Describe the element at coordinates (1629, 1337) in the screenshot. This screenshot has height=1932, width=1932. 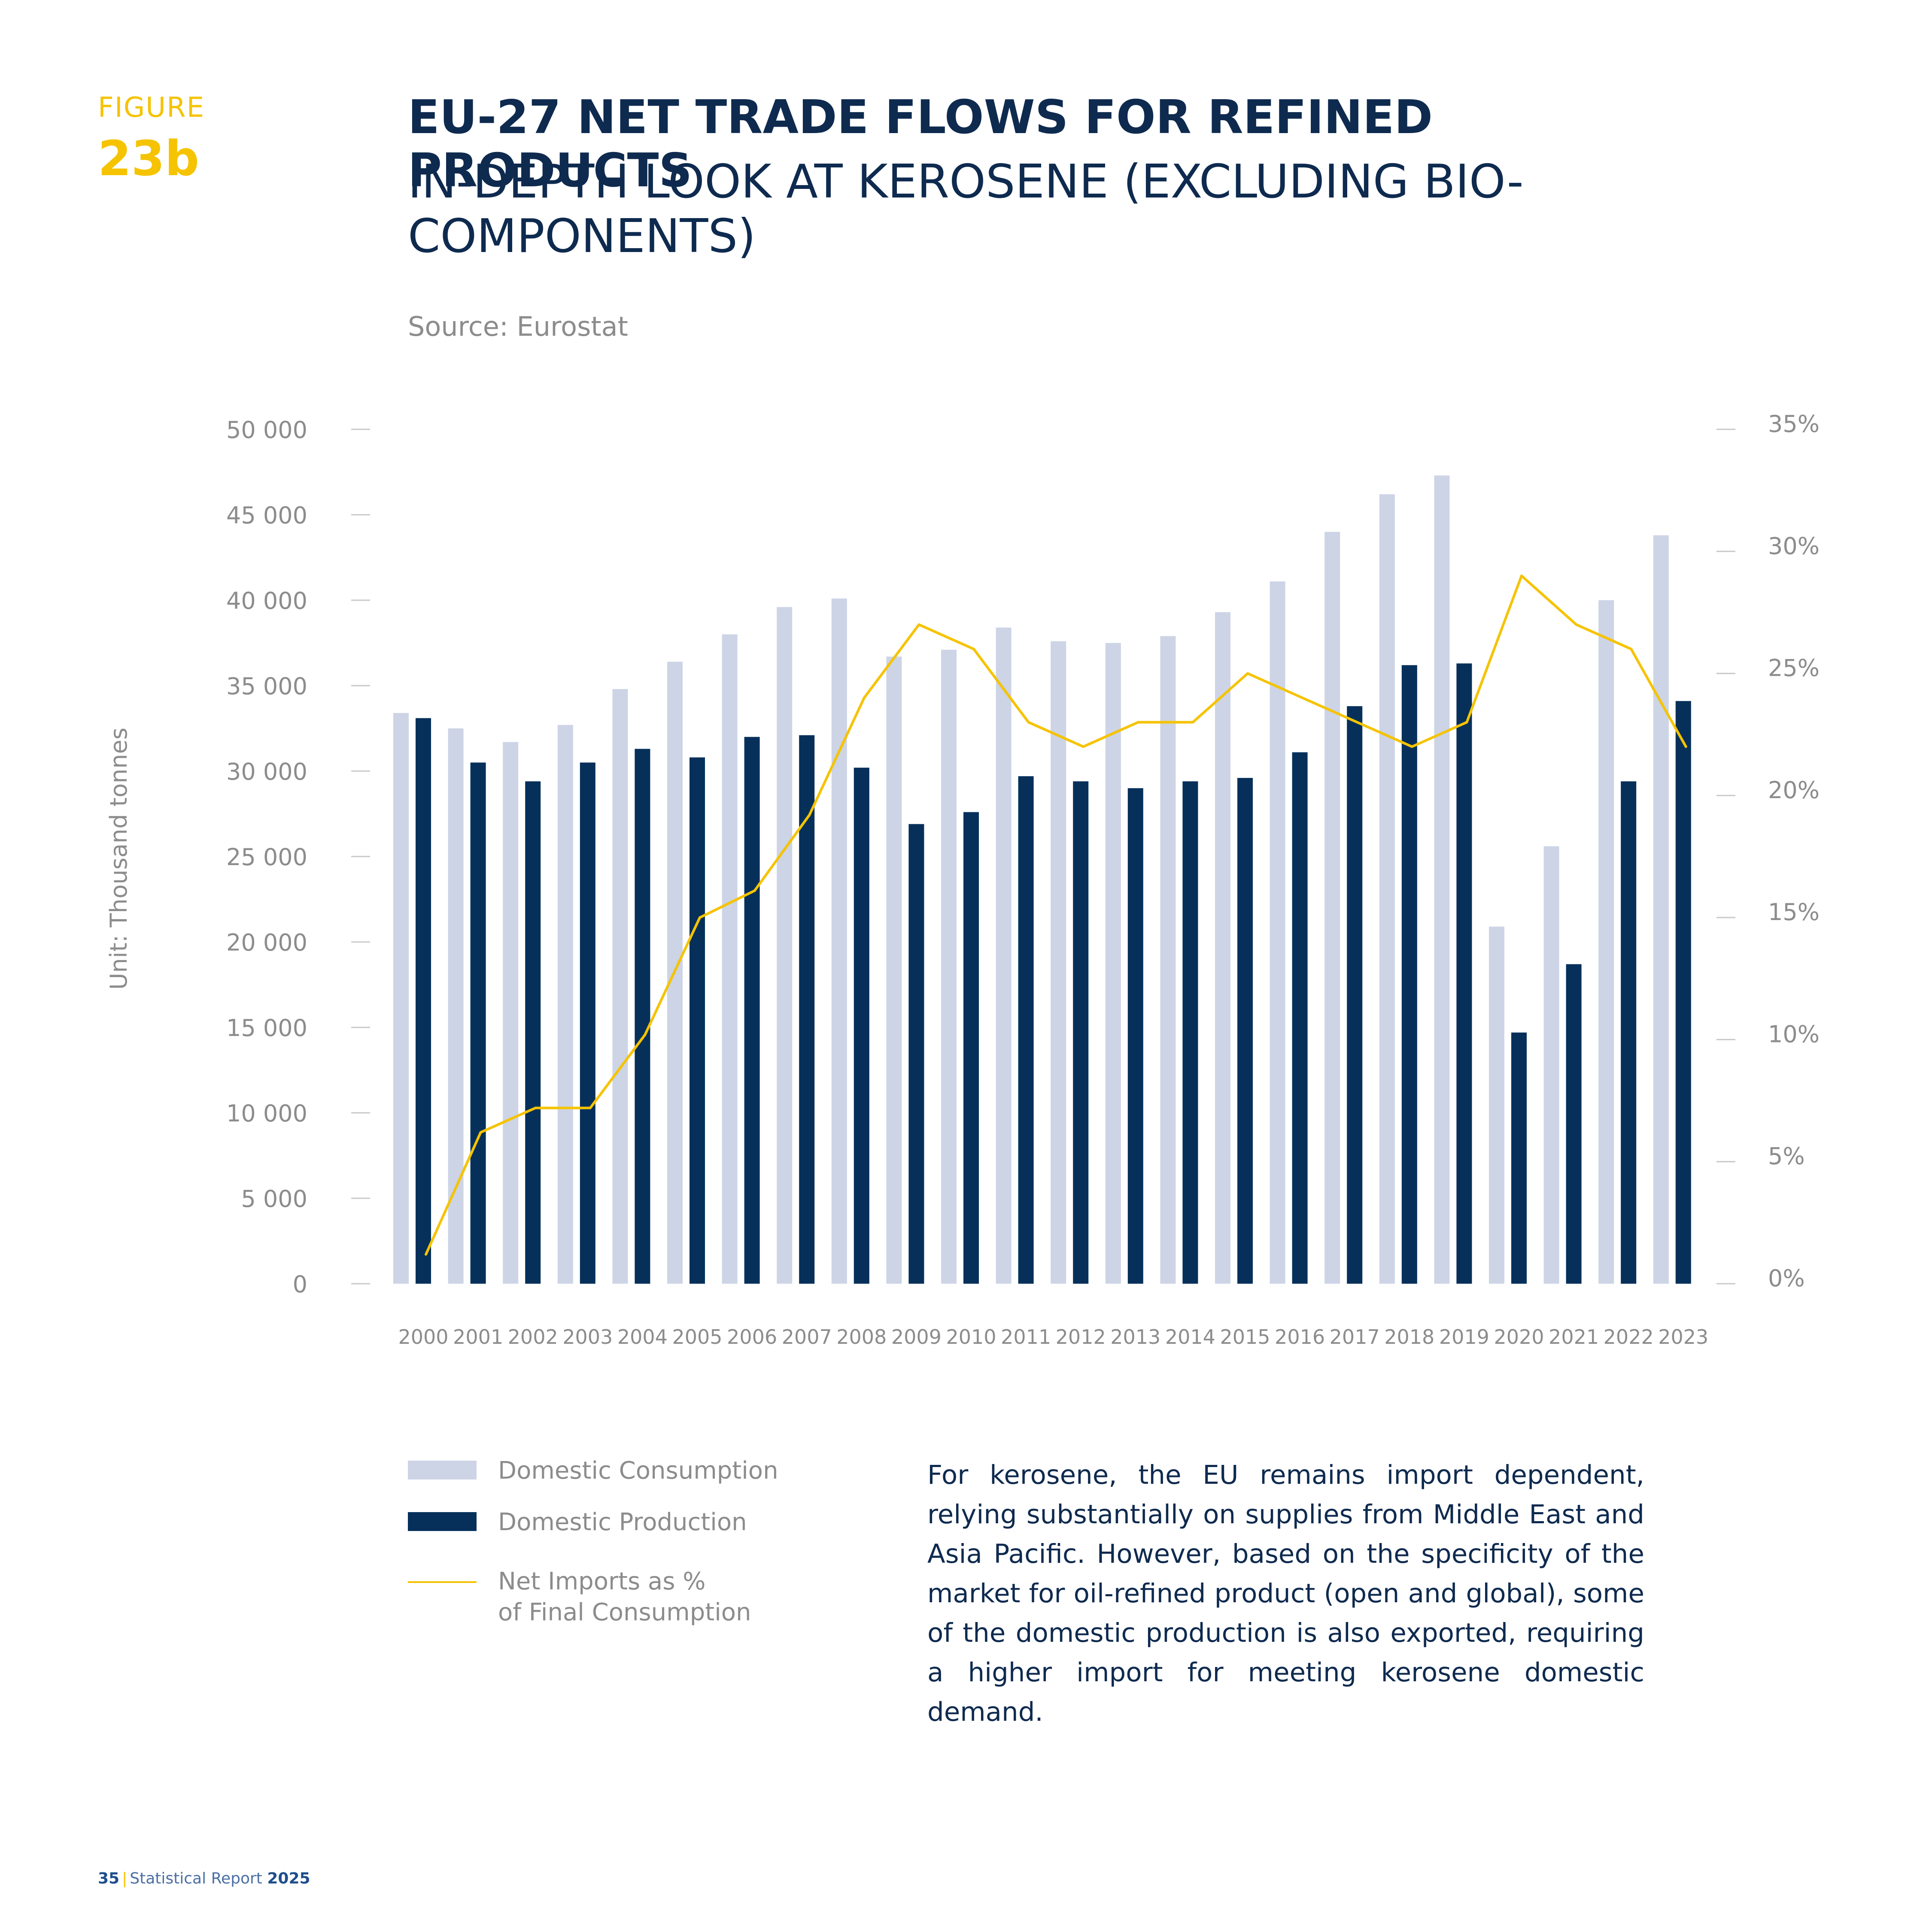
I see `x-tick-label: 2022` at that location.